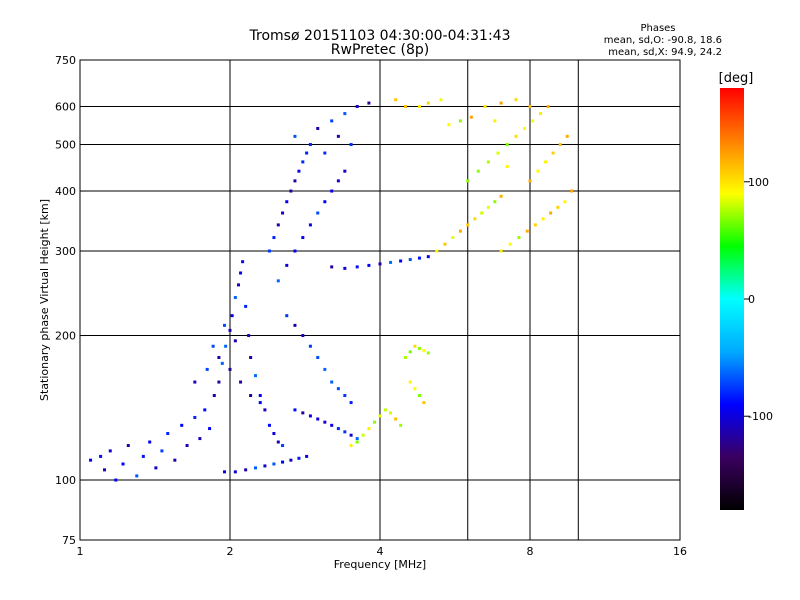 The height and width of the screenshot is (600, 800). What do you see at coordinates (758, 182) in the screenshot?
I see `colorbar-tick-label: 100` at bounding box center [758, 182].